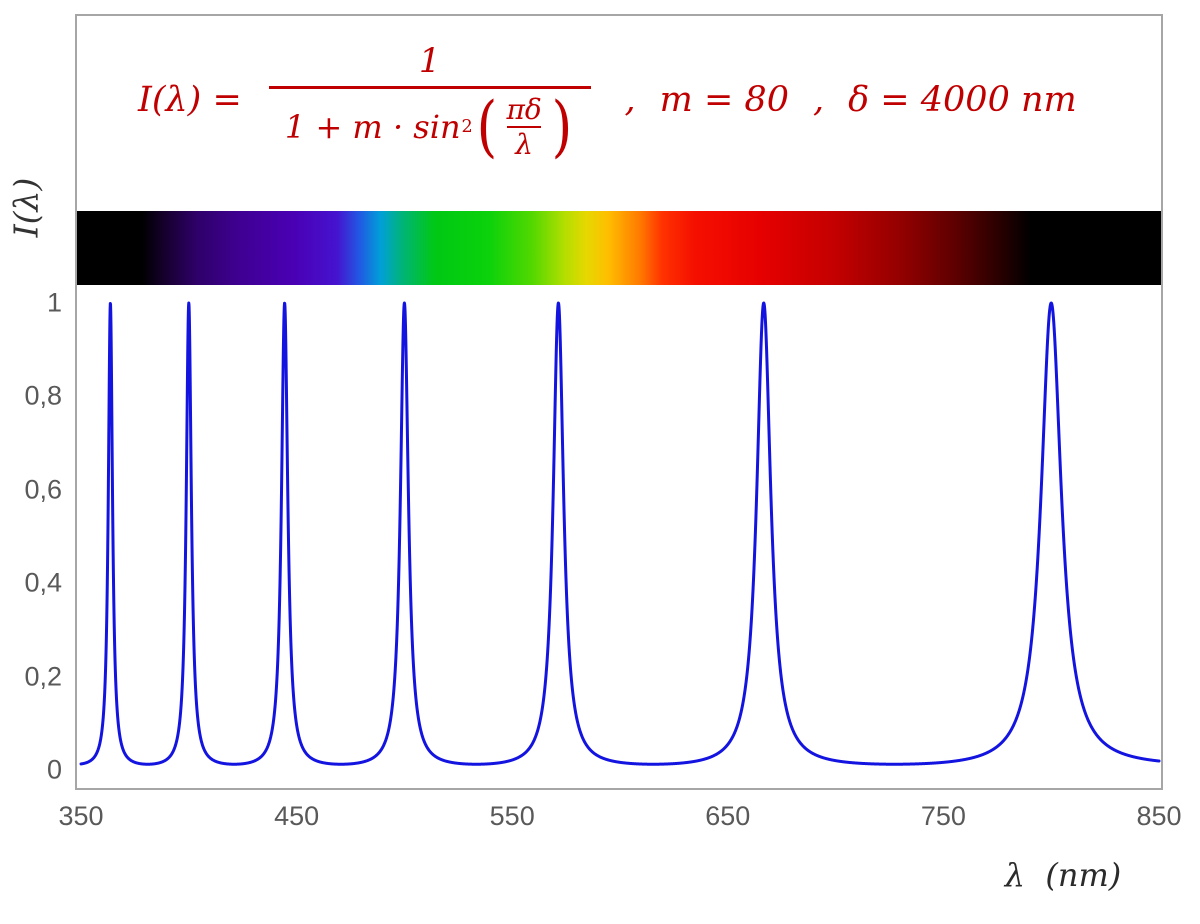 The image size is (1200, 924). Describe the element at coordinates (43, 676) in the screenshot. I see `y-tick-label: 0,2` at that location.